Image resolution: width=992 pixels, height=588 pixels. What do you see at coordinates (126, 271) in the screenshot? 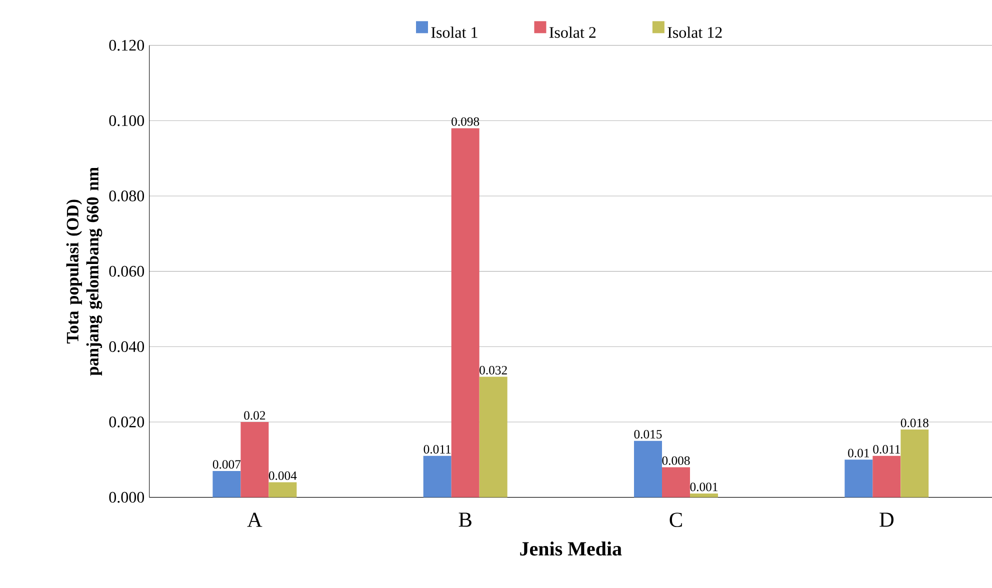
I see `y-tick-label: 0.060` at bounding box center [126, 271].